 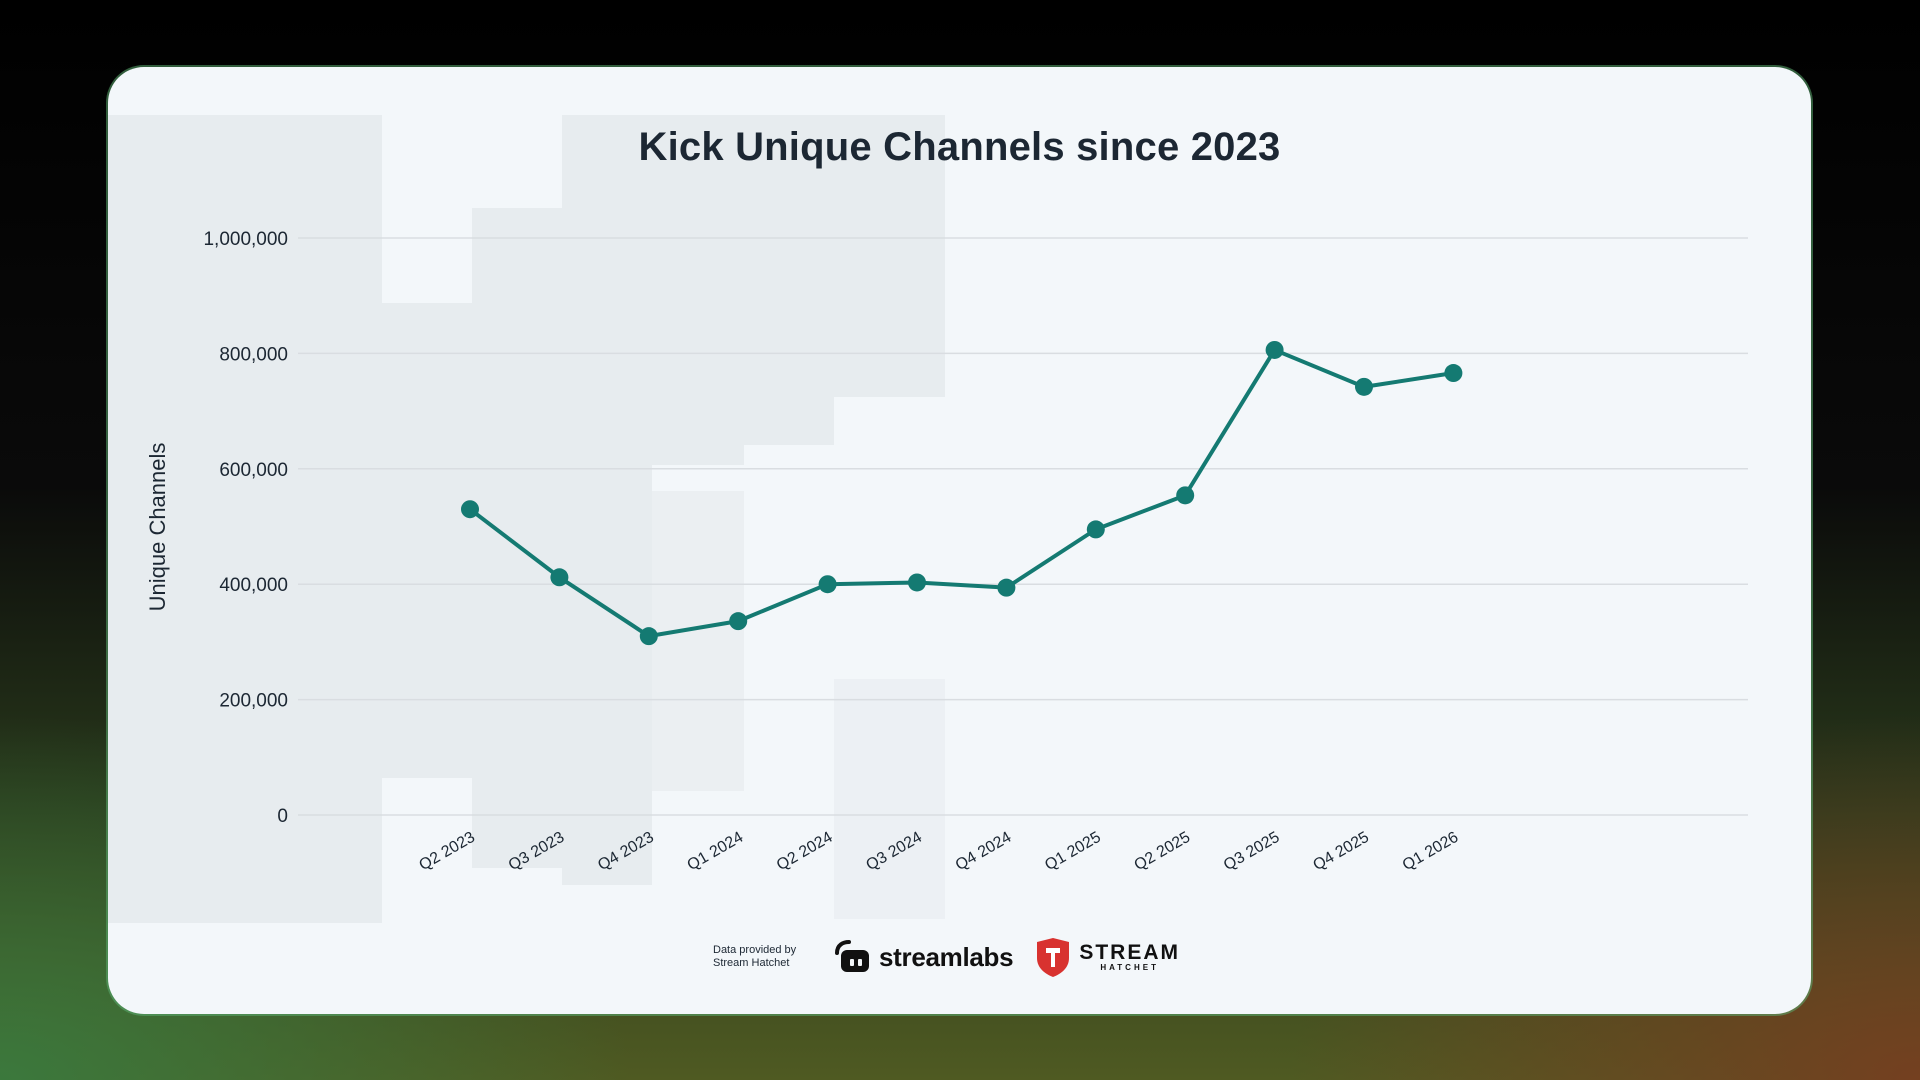 What do you see at coordinates (1252, 851) in the screenshot?
I see `x-tick-label: Q3 2025` at bounding box center [1252, 851].